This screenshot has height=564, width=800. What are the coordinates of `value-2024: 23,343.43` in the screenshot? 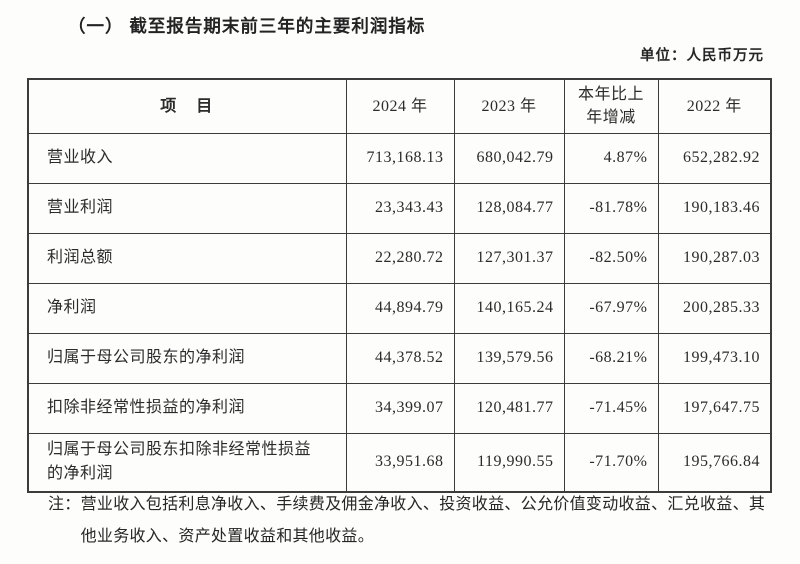 It's located at (400, 208).